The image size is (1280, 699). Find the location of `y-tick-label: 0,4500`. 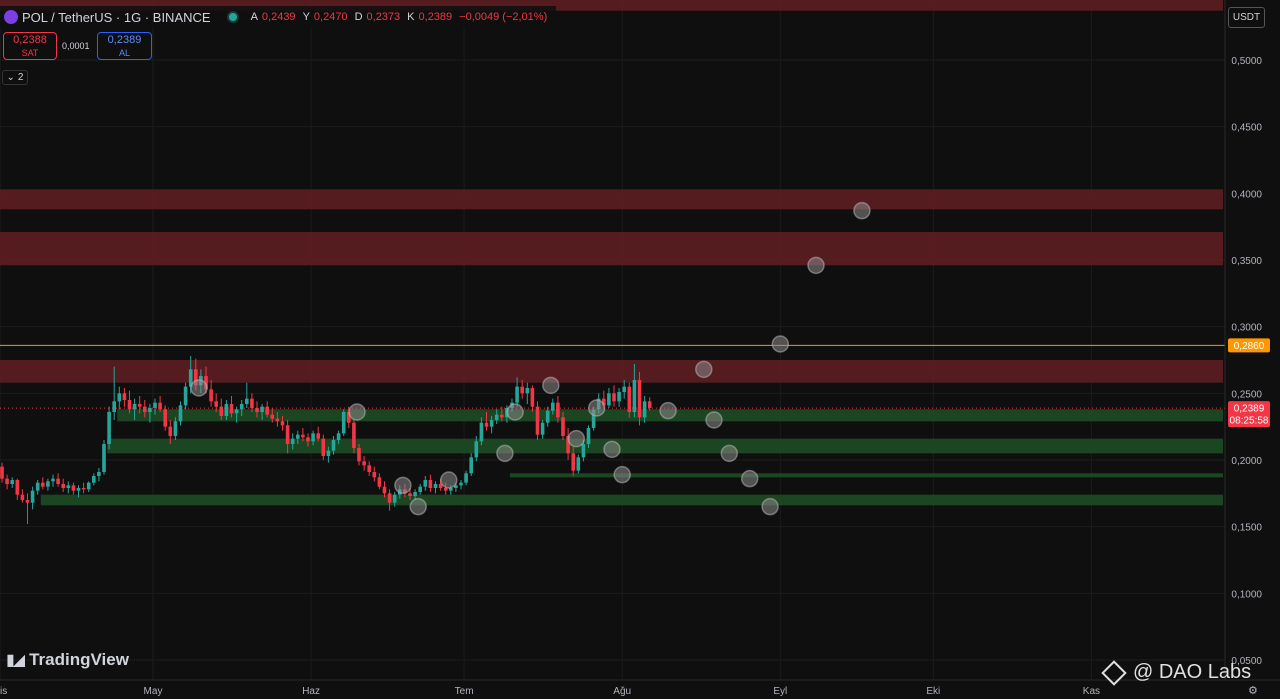

y-tick-label: 0,4500 is located at coordinates (1246, 128).